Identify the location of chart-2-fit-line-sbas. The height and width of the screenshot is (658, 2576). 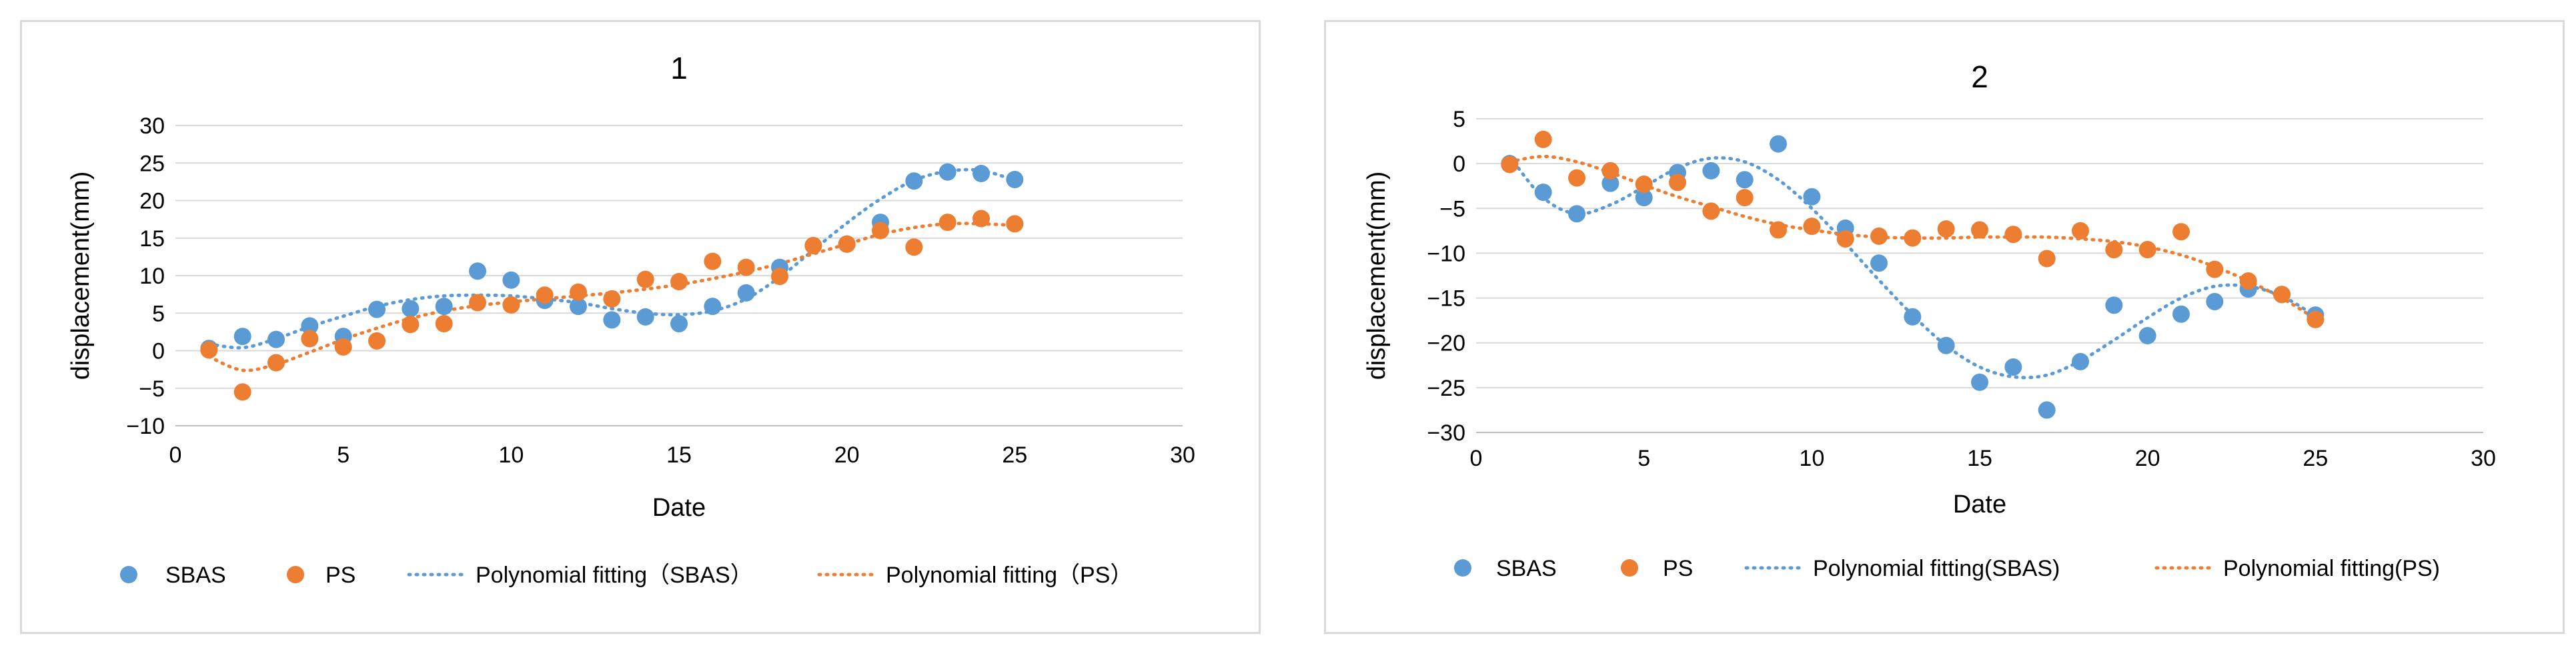
(1912, 267).